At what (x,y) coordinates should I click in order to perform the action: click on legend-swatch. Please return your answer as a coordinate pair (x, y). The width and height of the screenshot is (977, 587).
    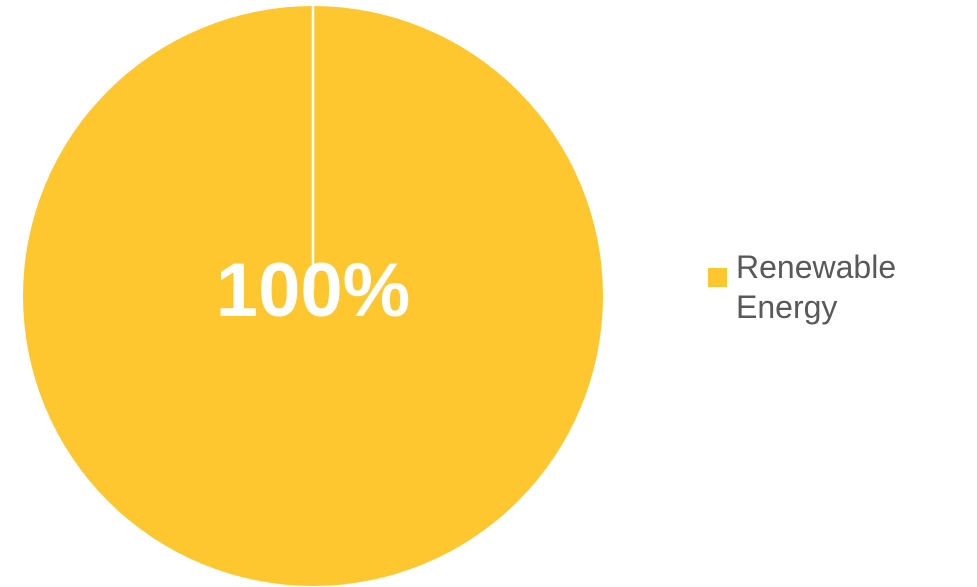
    Looking at the image, I should click on (717, 277).